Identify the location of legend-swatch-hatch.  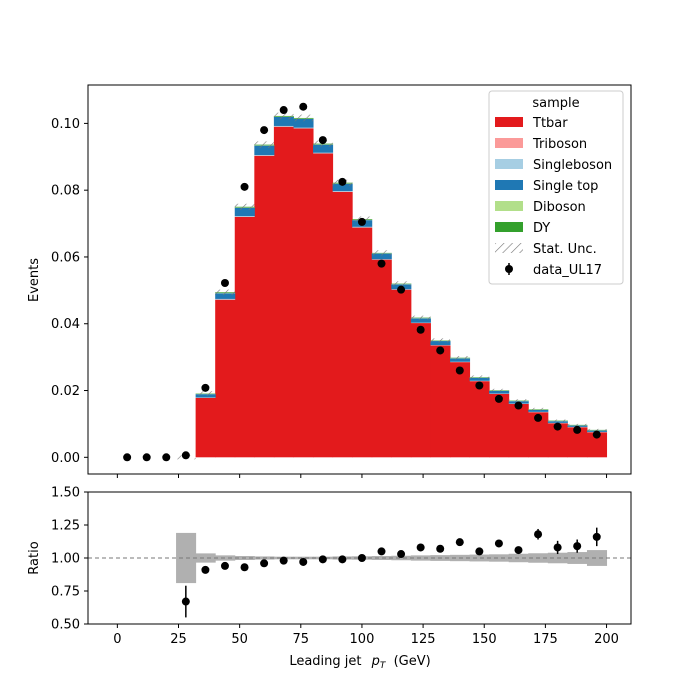
(509, 248).